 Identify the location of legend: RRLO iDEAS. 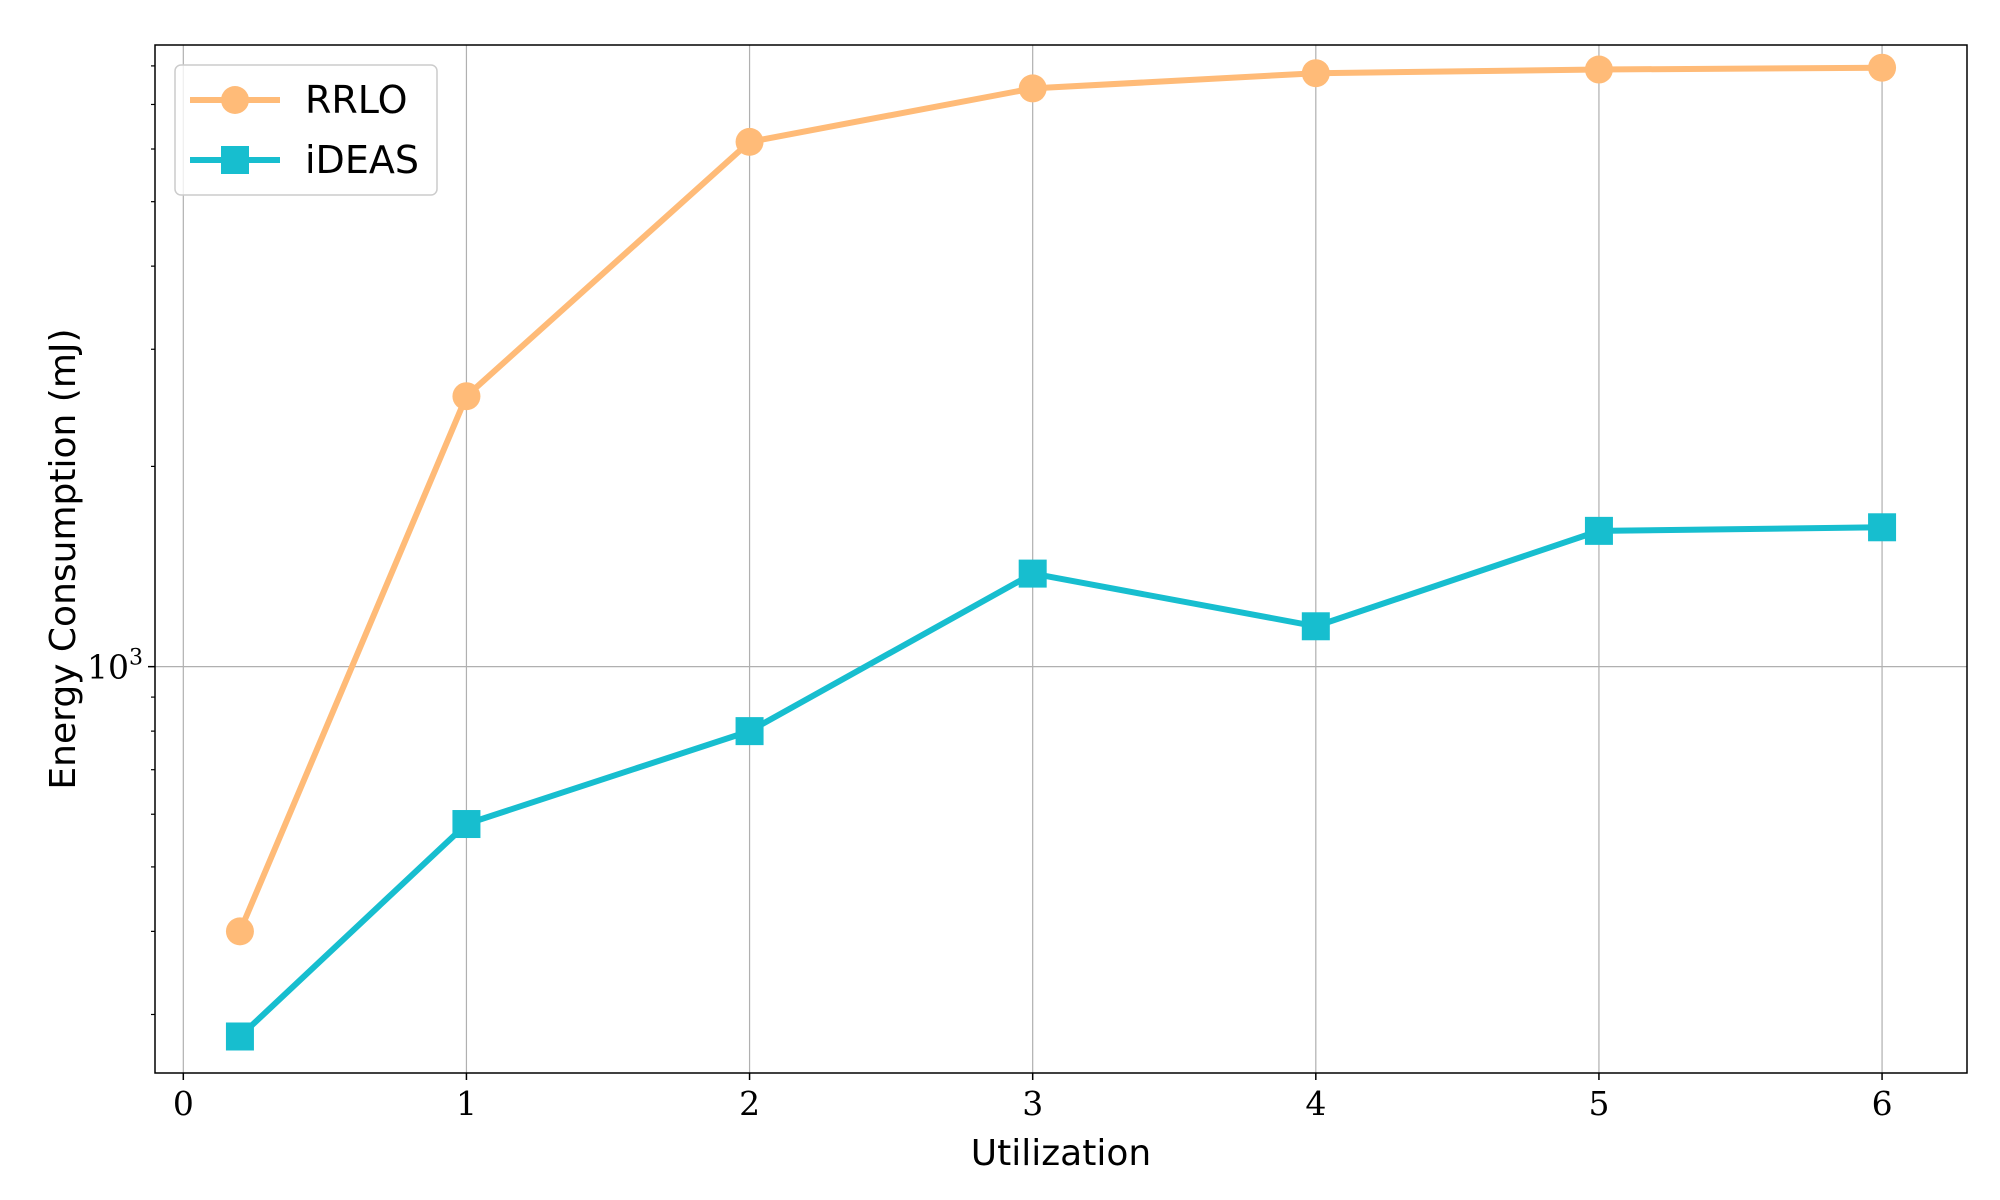
(306, 130).